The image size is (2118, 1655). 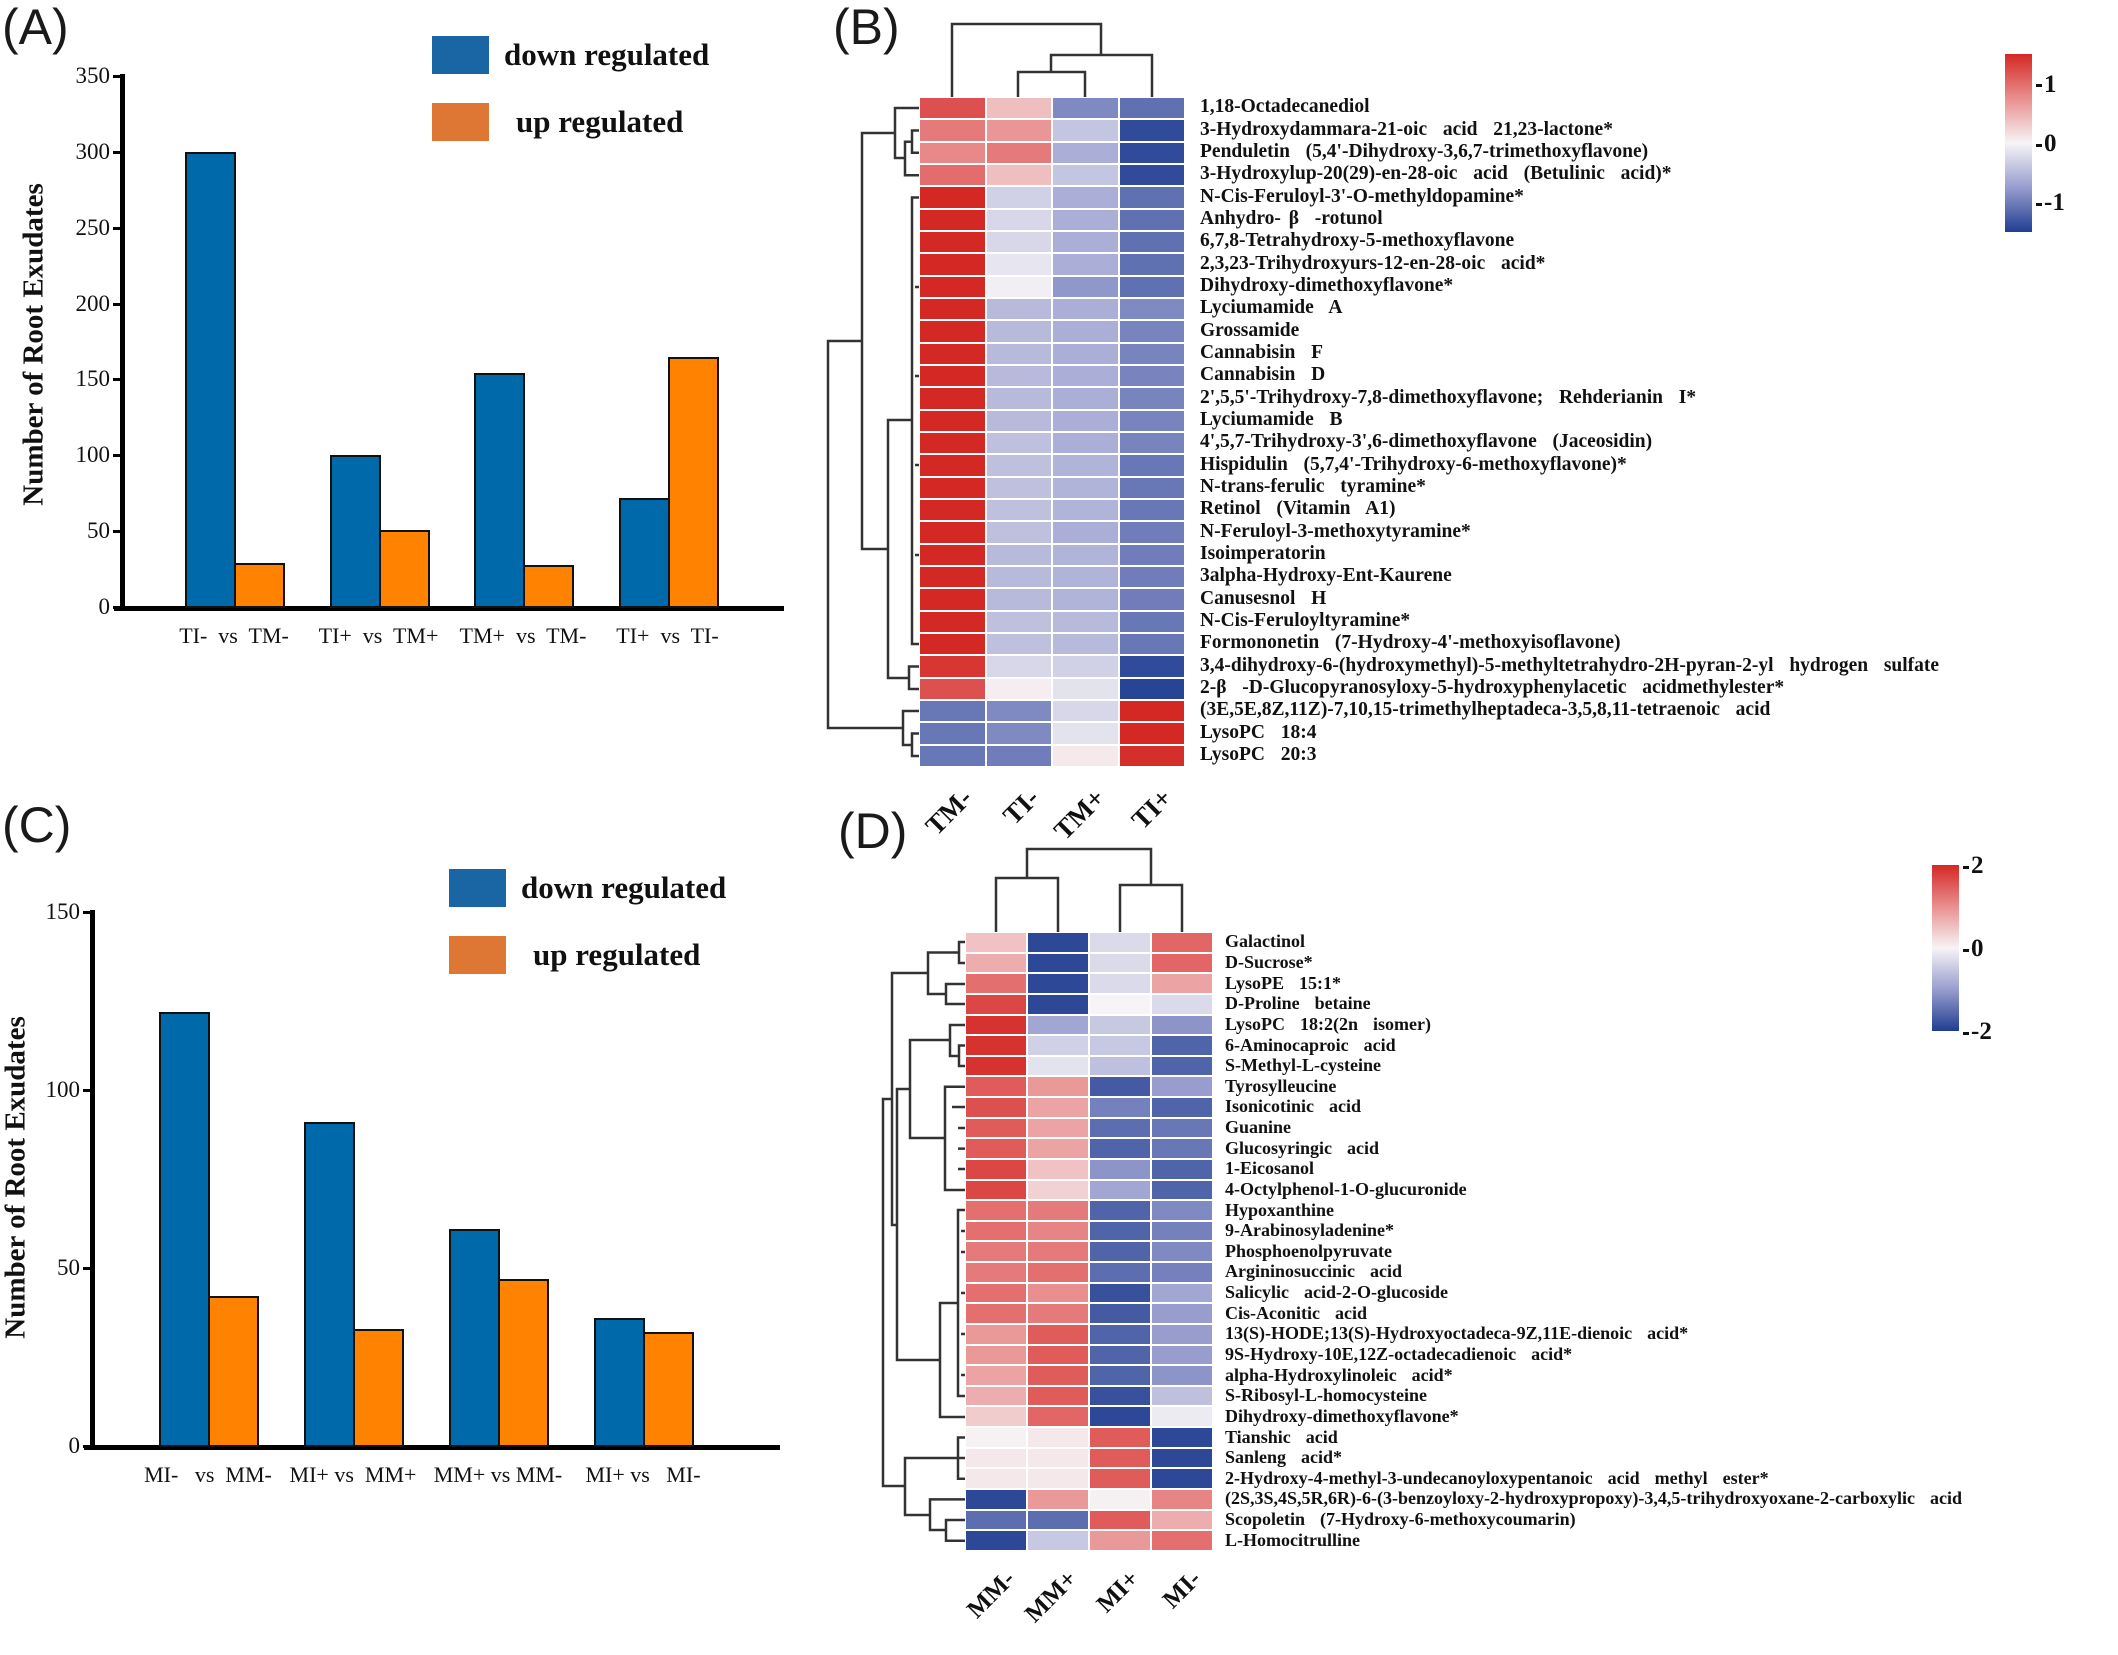 What do you see at coordinates (93, 75) in the screenshot?
I see `y-tick-label: 350` at bounding box center [93, 75].